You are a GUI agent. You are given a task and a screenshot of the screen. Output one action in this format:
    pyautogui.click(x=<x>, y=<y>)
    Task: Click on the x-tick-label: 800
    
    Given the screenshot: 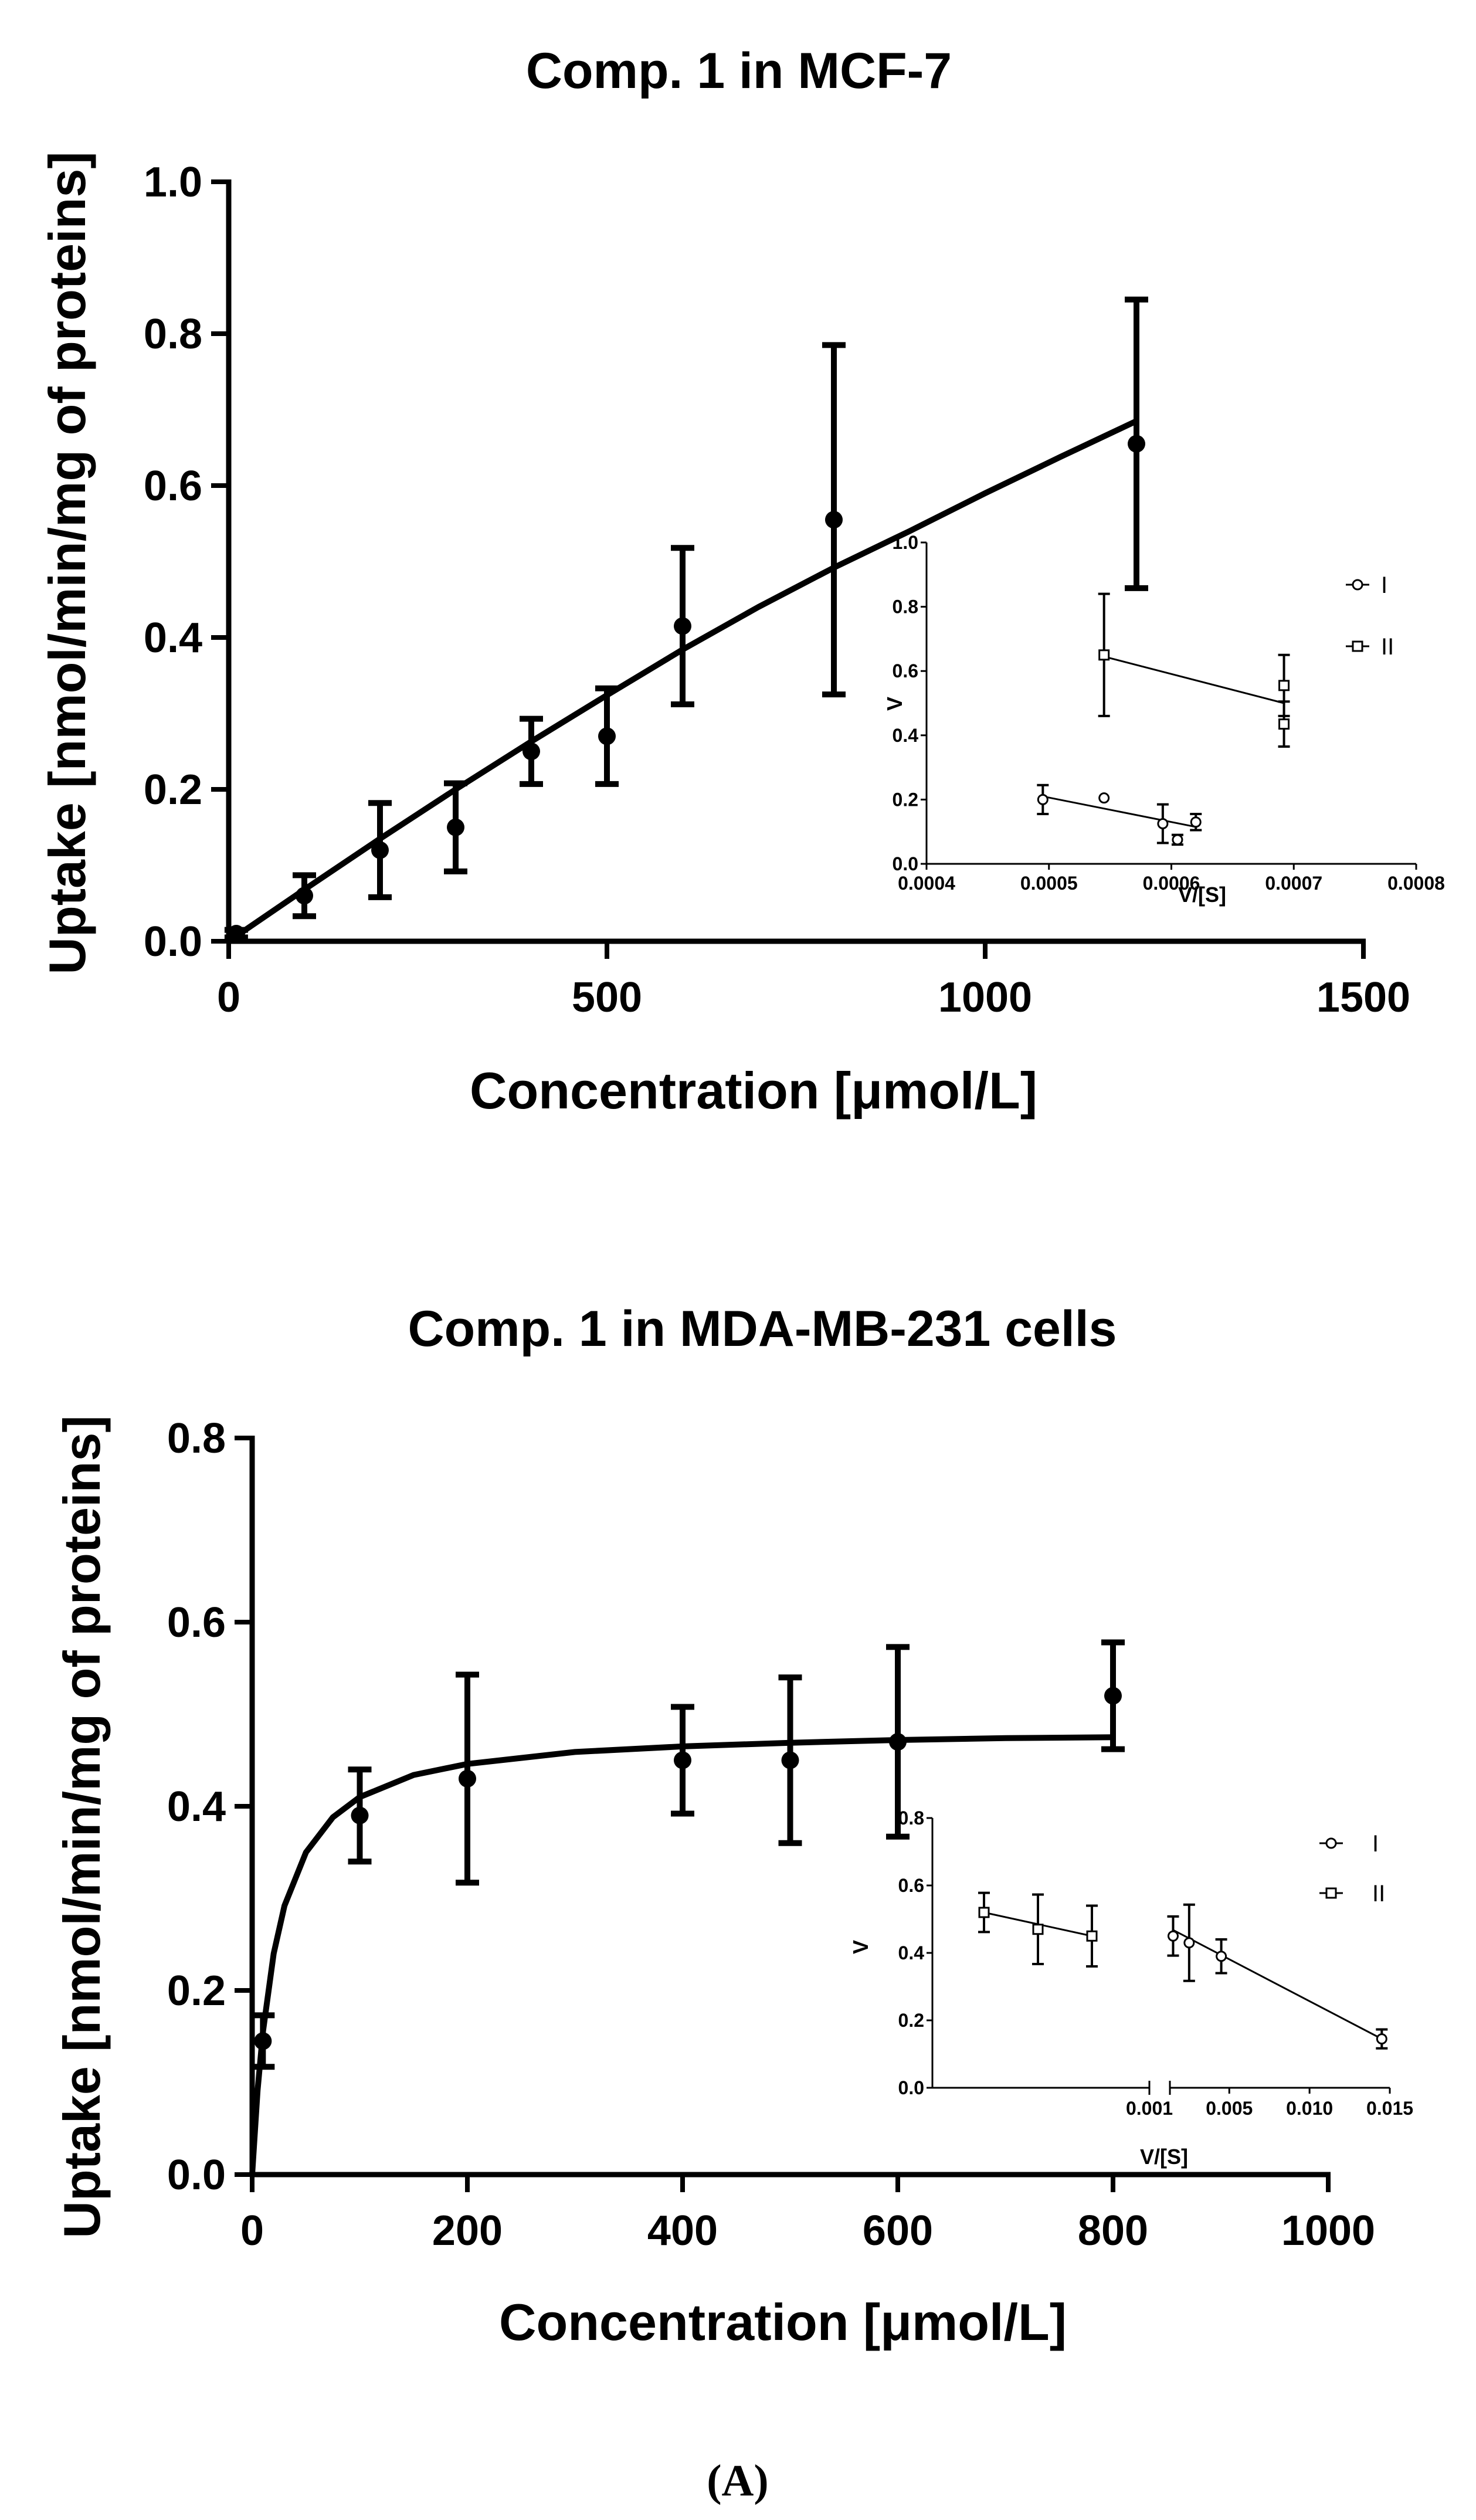 What is the action you would take?
    pyautogui.click(x=1113, y=2230)
    